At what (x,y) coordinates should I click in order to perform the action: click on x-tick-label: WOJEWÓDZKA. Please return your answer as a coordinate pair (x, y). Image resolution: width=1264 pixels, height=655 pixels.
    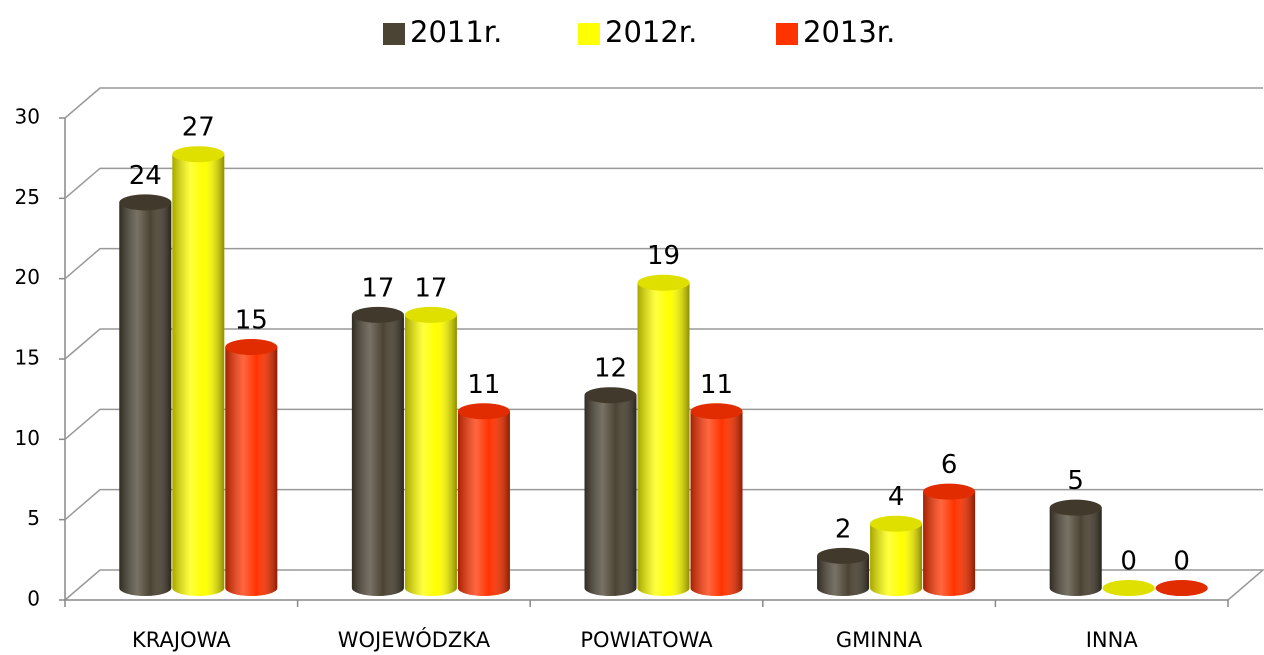
    Looking at the image, I should click on (414, 639).